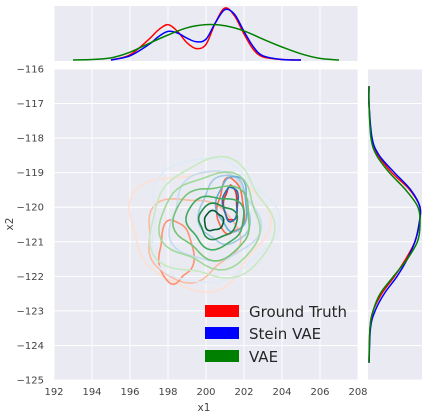  I want to click on y-tick-label: −122, so click(30, 277).